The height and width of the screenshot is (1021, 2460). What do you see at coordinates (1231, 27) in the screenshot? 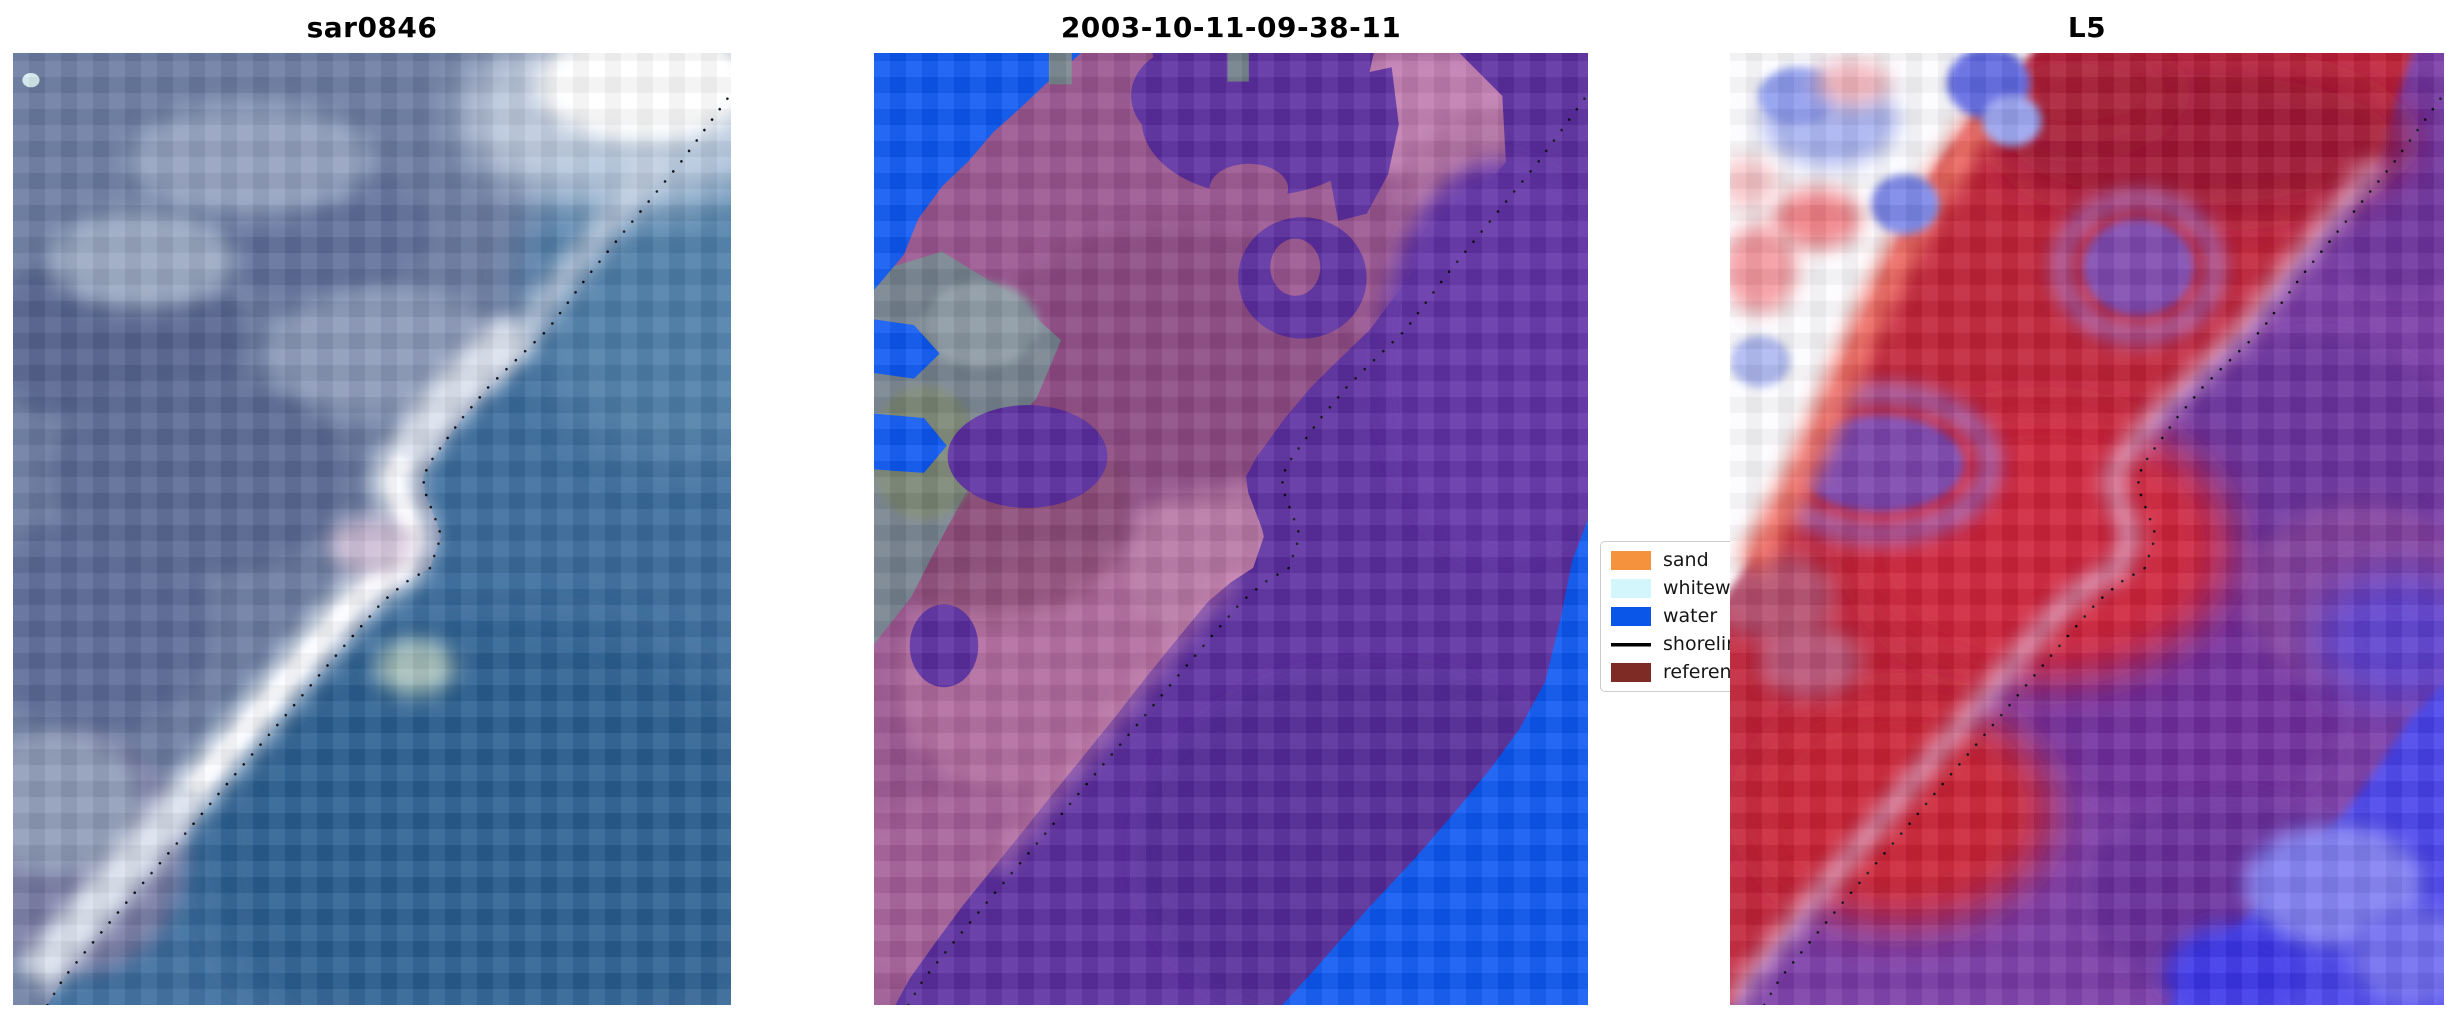
I see `subplot-title-timestamp: 2003-10-11-09-38-11` at bounding box center [1231, 27].